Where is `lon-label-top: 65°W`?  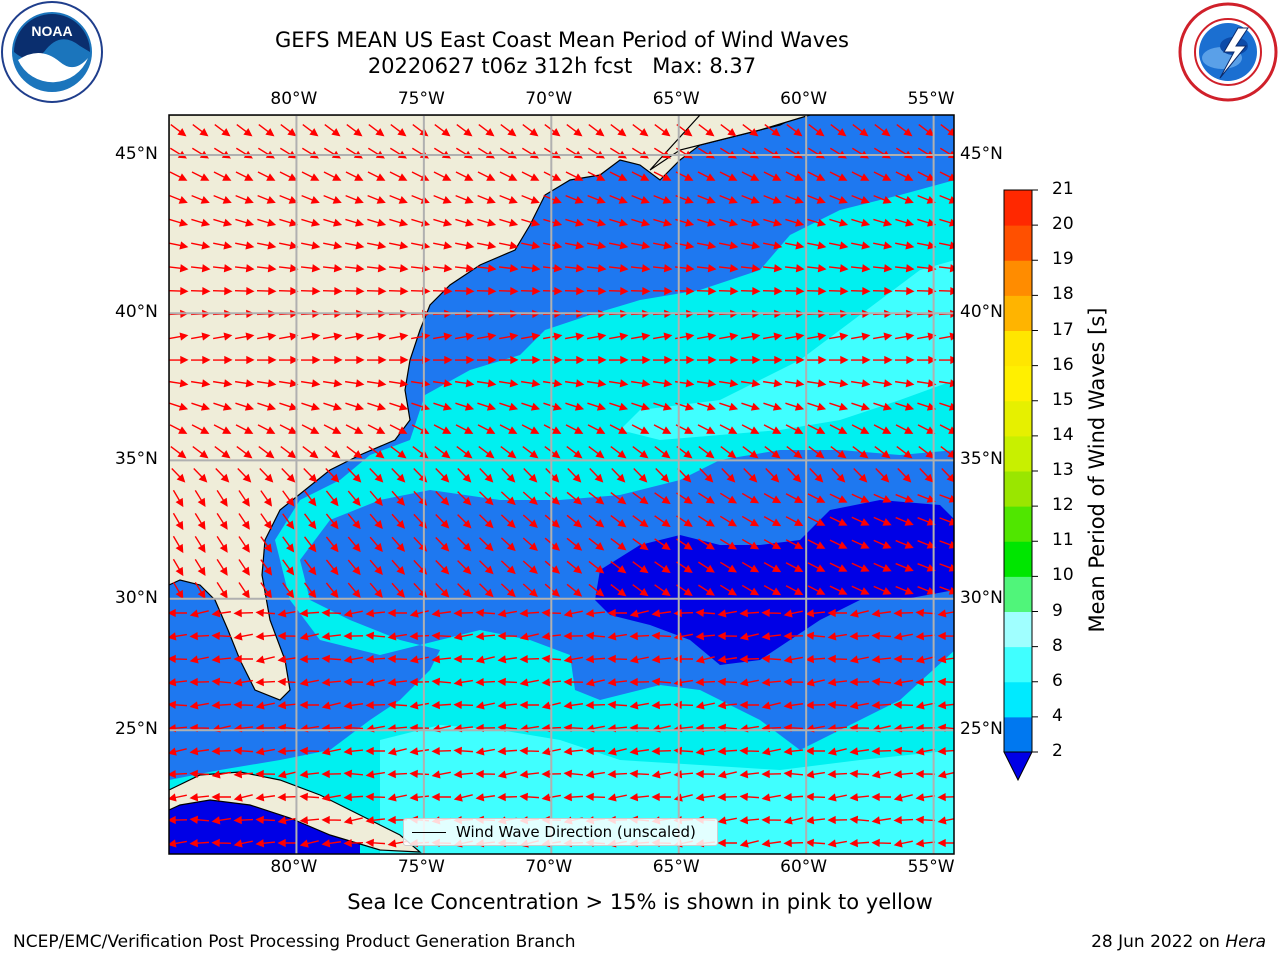
lon-label-top: 65°W is located at coordinates (676, 99).